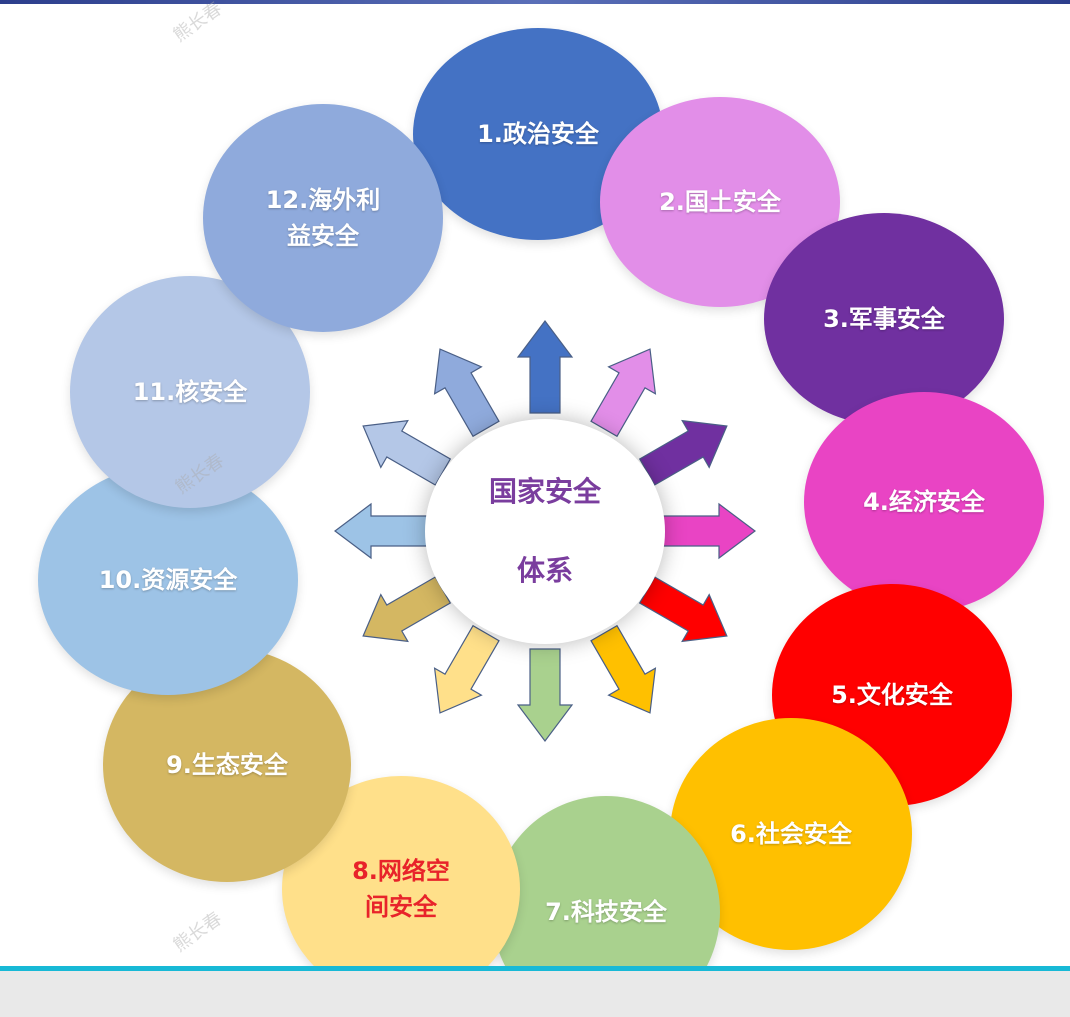 The image size is (1070, 1017). Describe the element at coordinates (544, 570) in the screenshot. I see `center-title-line2: 体系` at that location.